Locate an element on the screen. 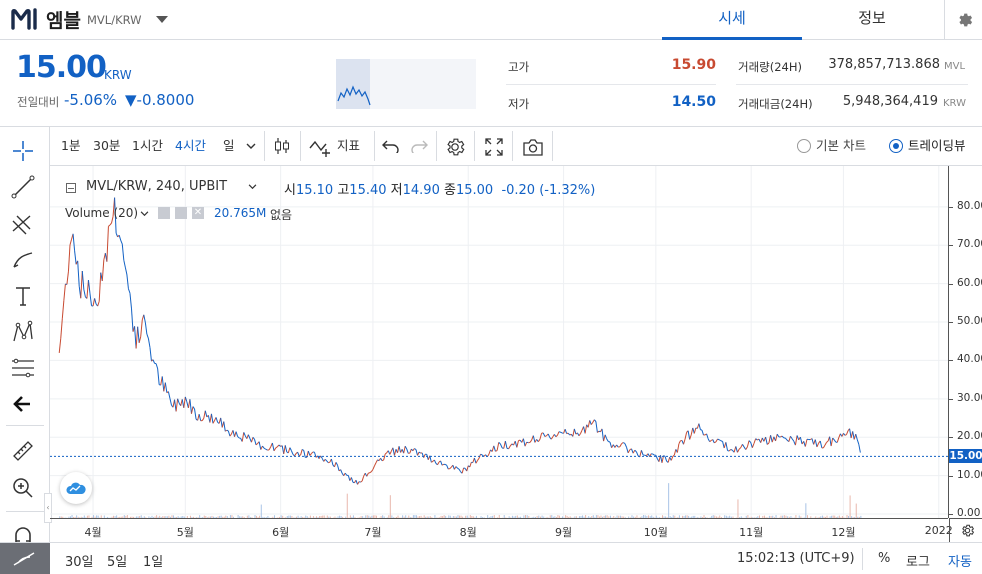 This screenshot has width=982, height=574. undo-icon is located at coordinates (391, 146).